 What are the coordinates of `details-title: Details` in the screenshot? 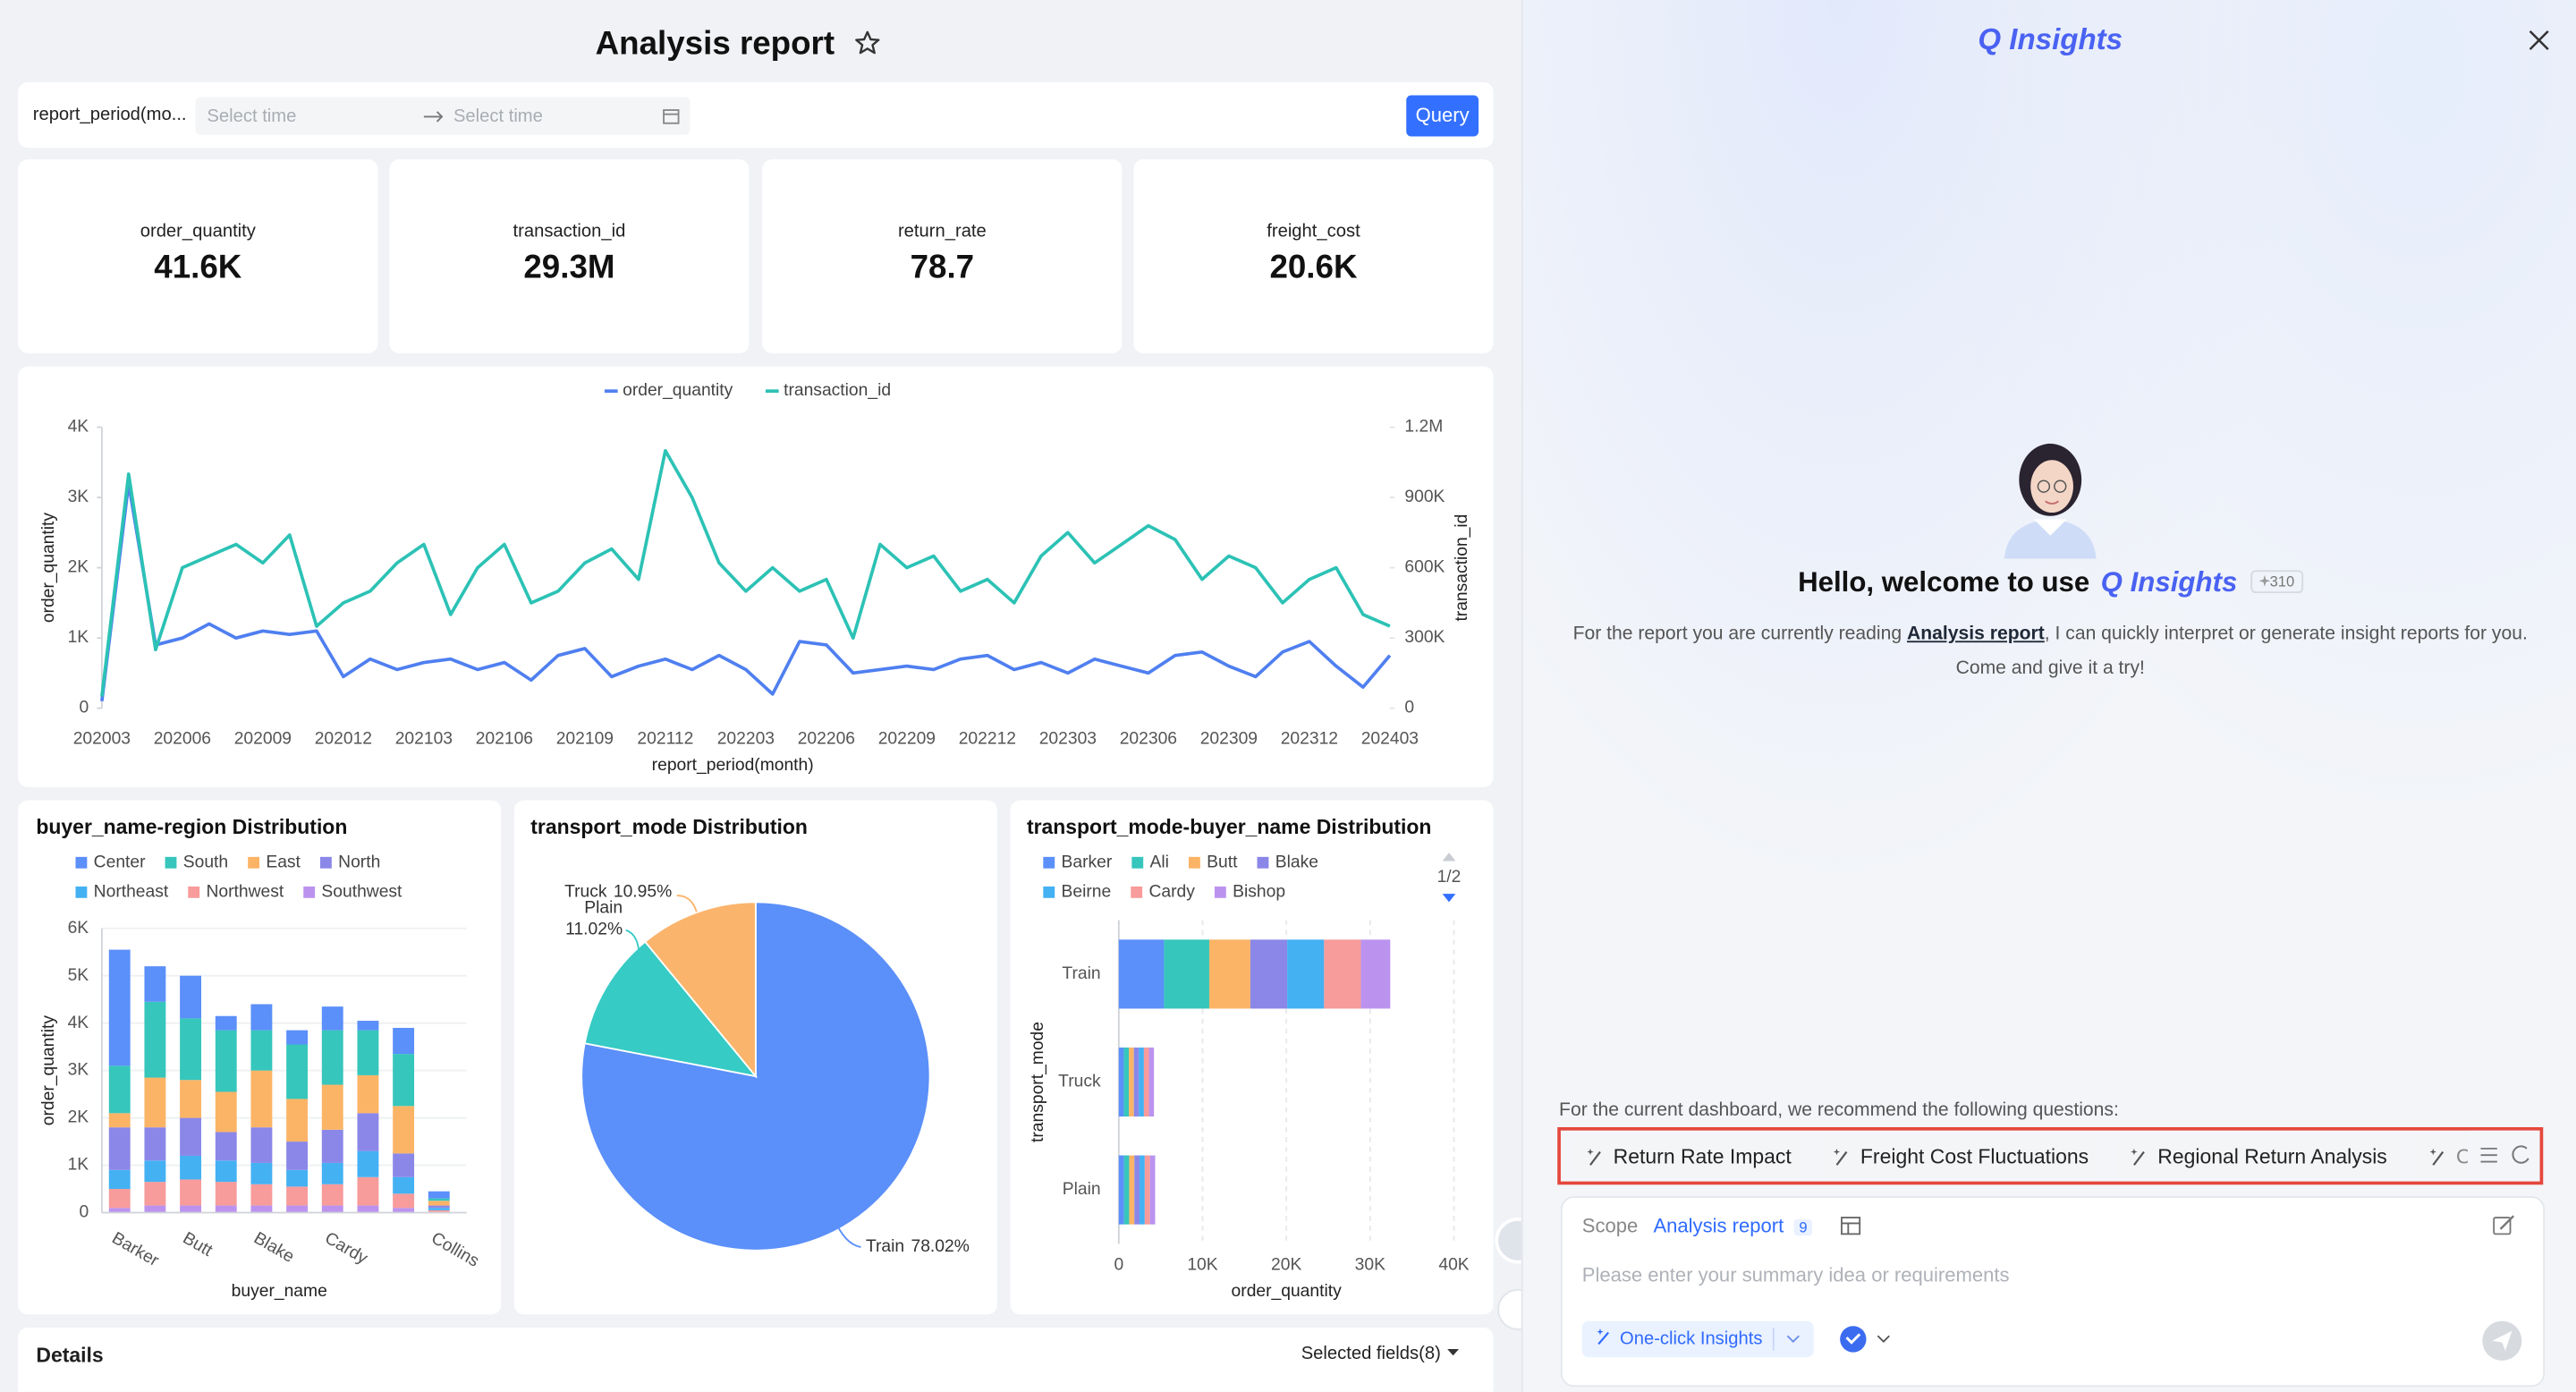 It's located at (70, 1356).